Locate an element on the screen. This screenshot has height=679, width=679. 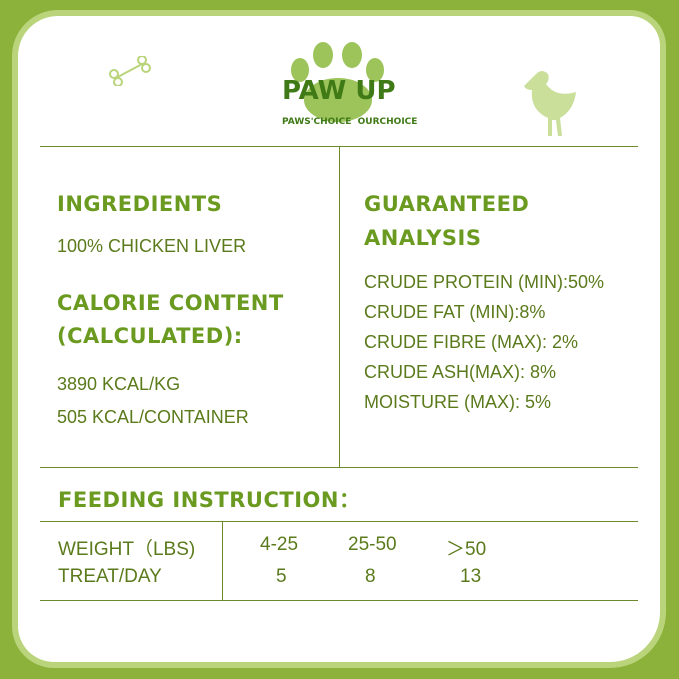
chicken-icon is located at coordinates (550, 103).